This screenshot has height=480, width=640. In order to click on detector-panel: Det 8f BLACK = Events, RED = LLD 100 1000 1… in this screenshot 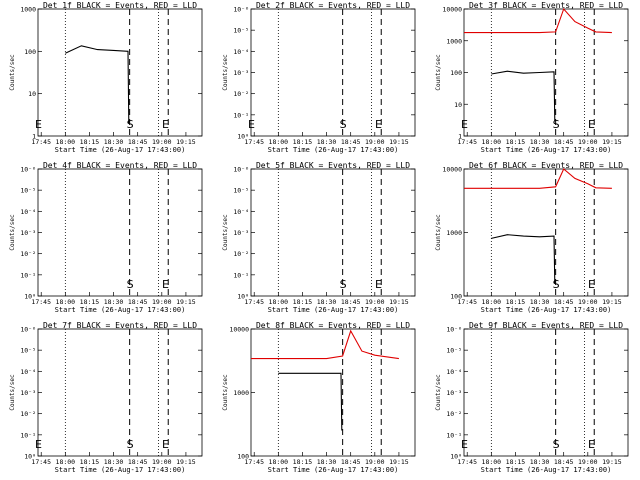, I will do `click(319, 400)`.